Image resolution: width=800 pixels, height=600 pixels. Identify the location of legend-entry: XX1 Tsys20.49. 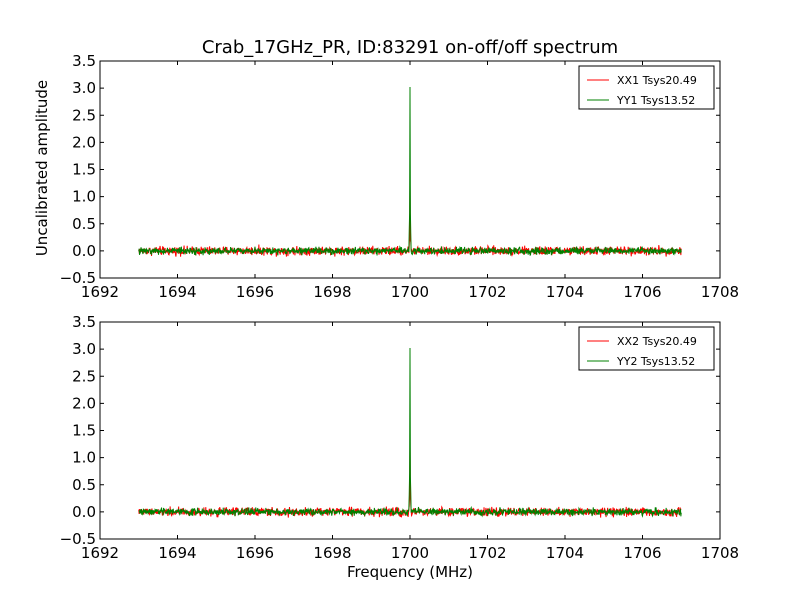
(657, 80).